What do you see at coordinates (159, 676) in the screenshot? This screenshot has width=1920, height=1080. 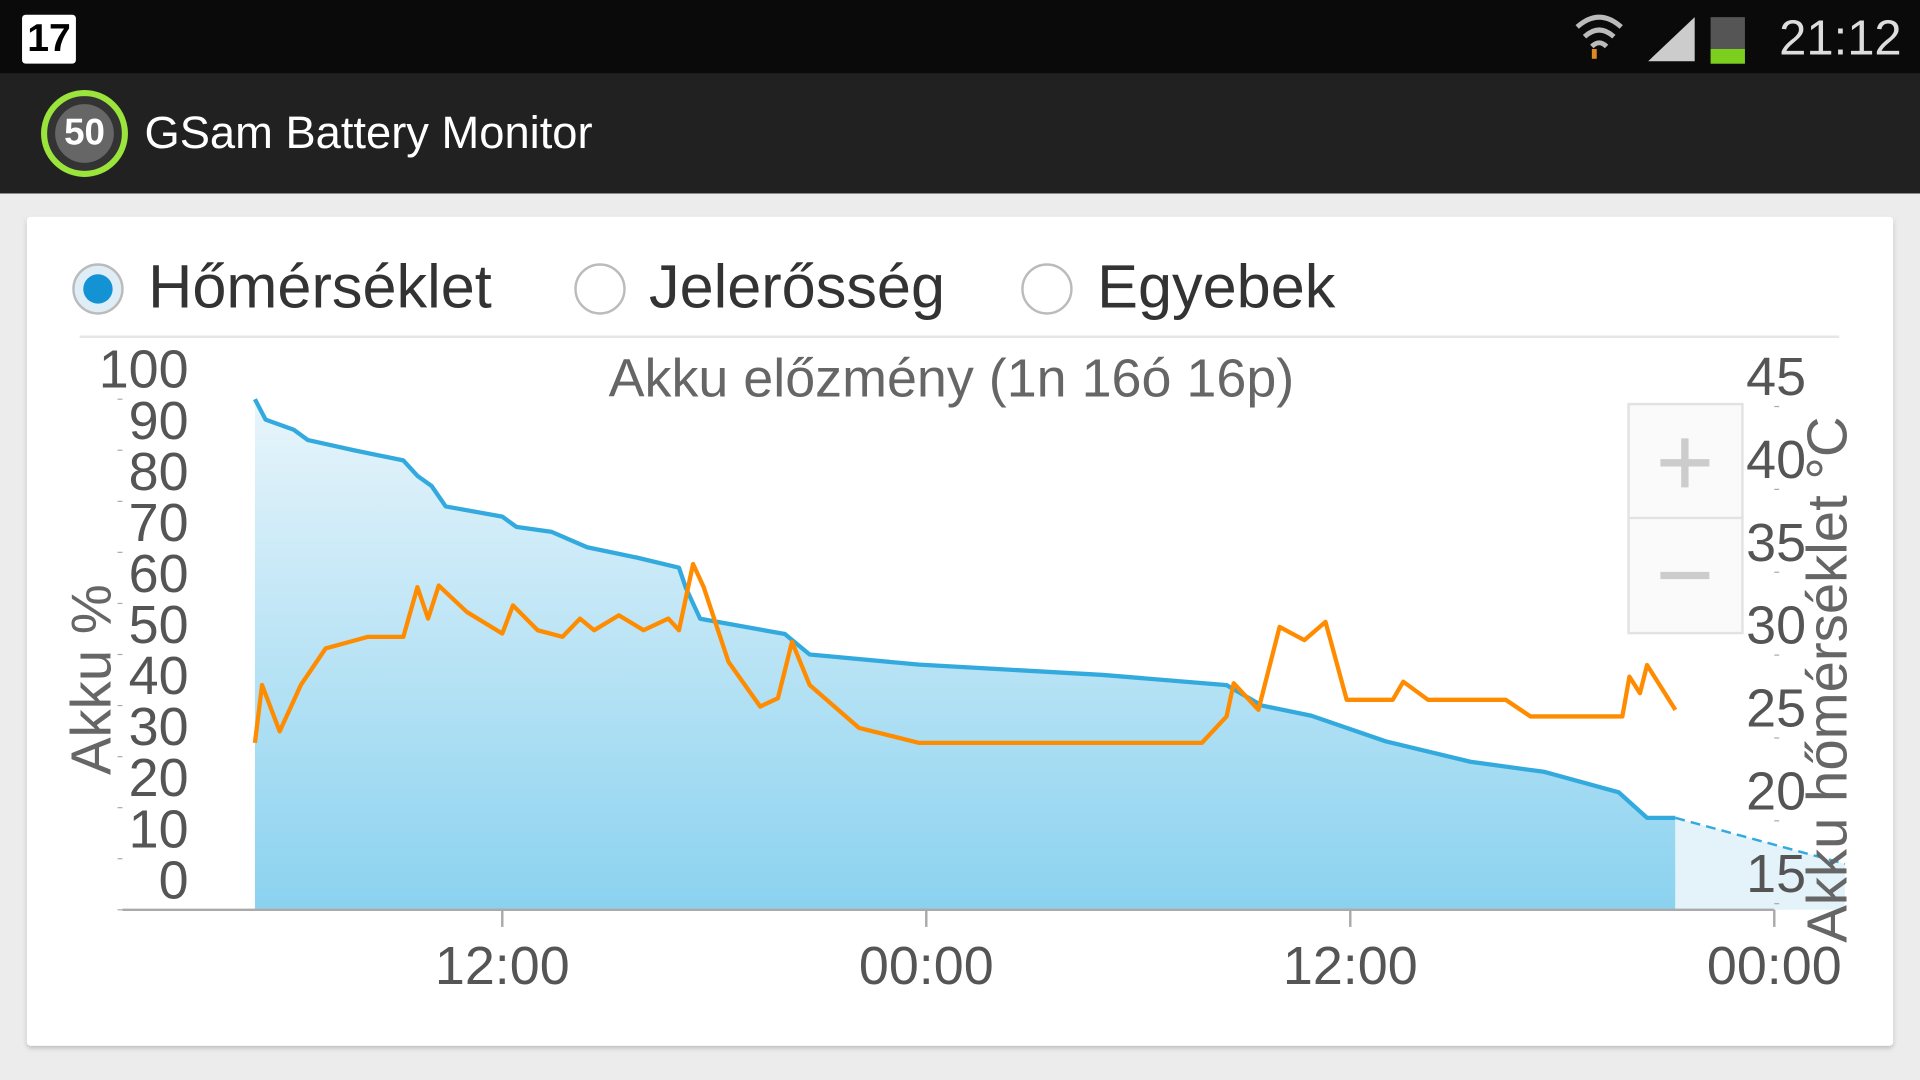 I see `y-tick-label: 40` at bounding box center [159, 676].